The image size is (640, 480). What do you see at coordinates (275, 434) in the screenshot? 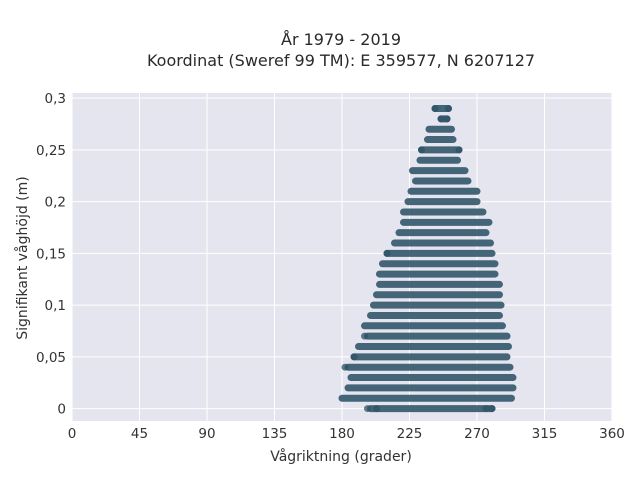
I see `x-tick-label: 135` at bounding box center [275, 434].